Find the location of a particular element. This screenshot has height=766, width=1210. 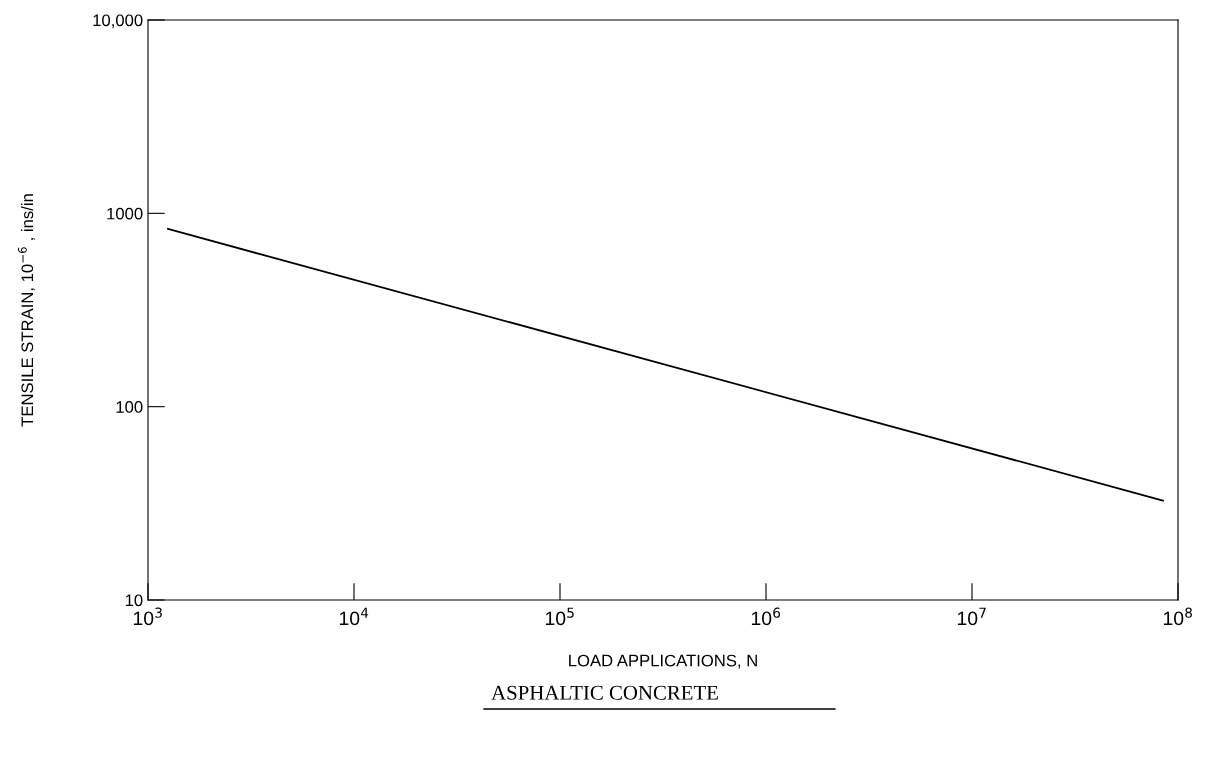

x-tick-label: 10$^{4}$ is located at coordinates (354, 616).